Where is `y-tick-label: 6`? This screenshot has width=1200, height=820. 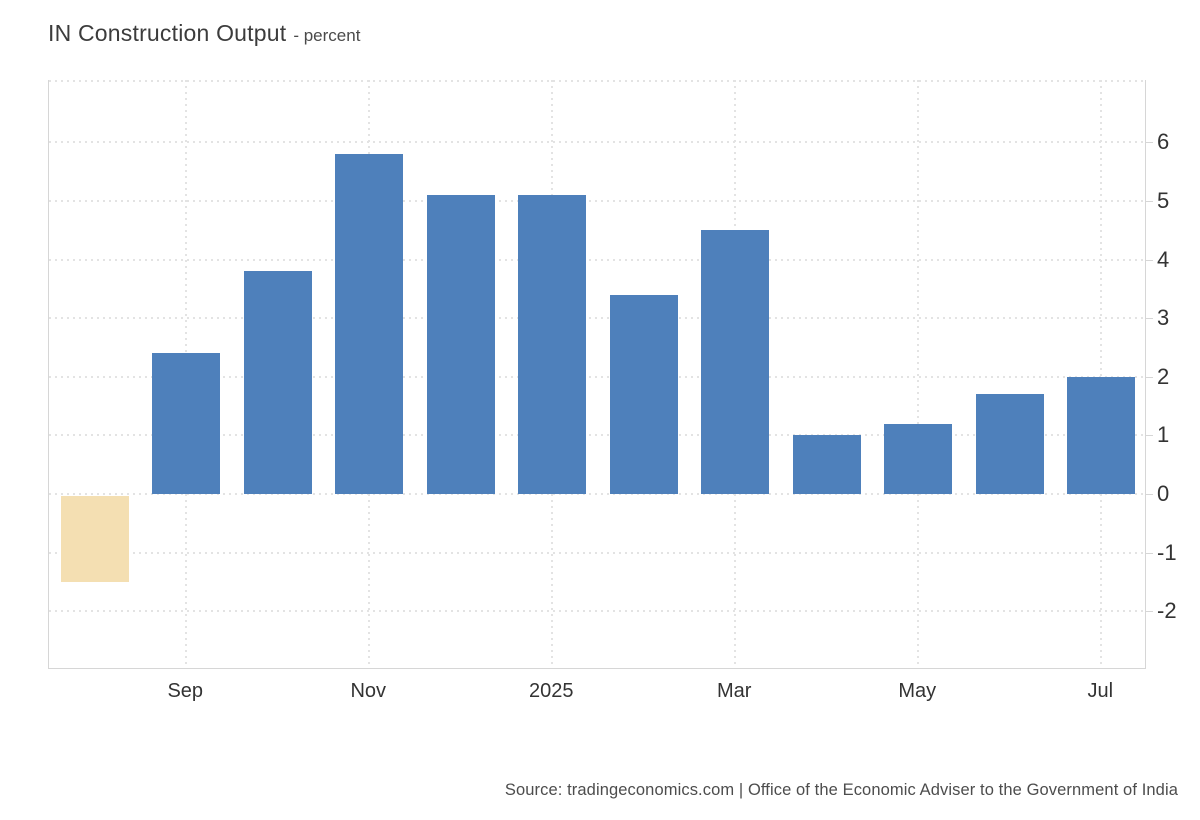 y-tick-label: 6 is located at coordinates (1163, 142).